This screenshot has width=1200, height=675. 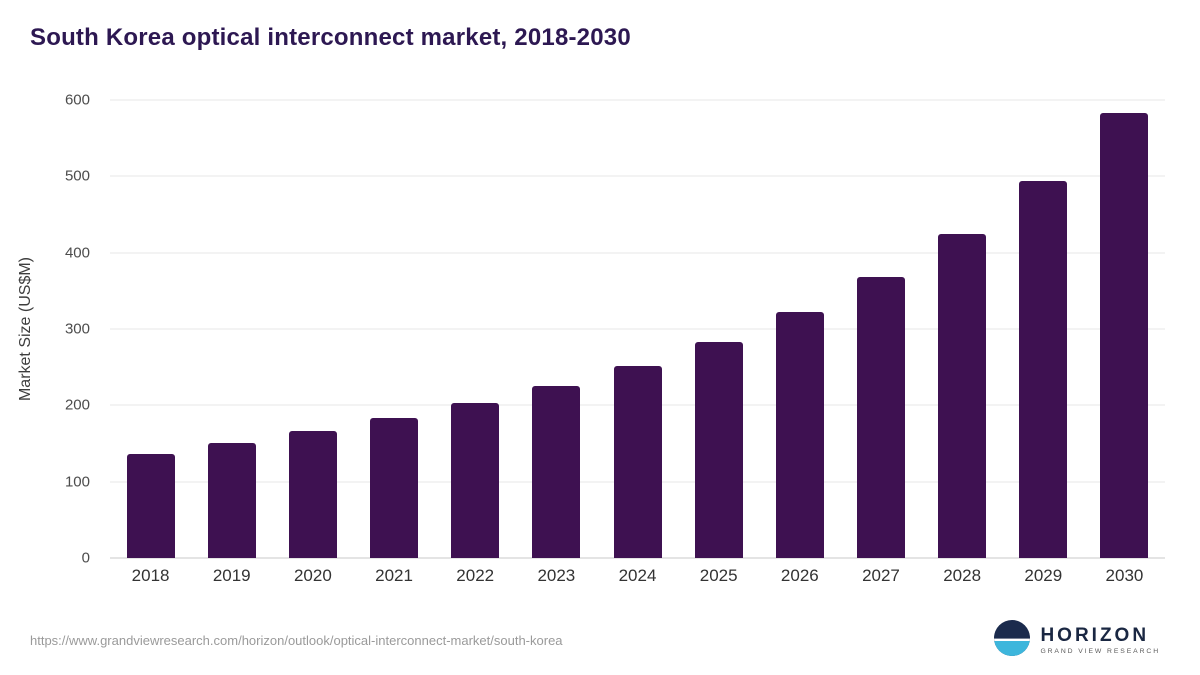 I want to click on horizon-logo: HORIZON GRAND VIEW RESEARCH, so click(x=1077, y=640).